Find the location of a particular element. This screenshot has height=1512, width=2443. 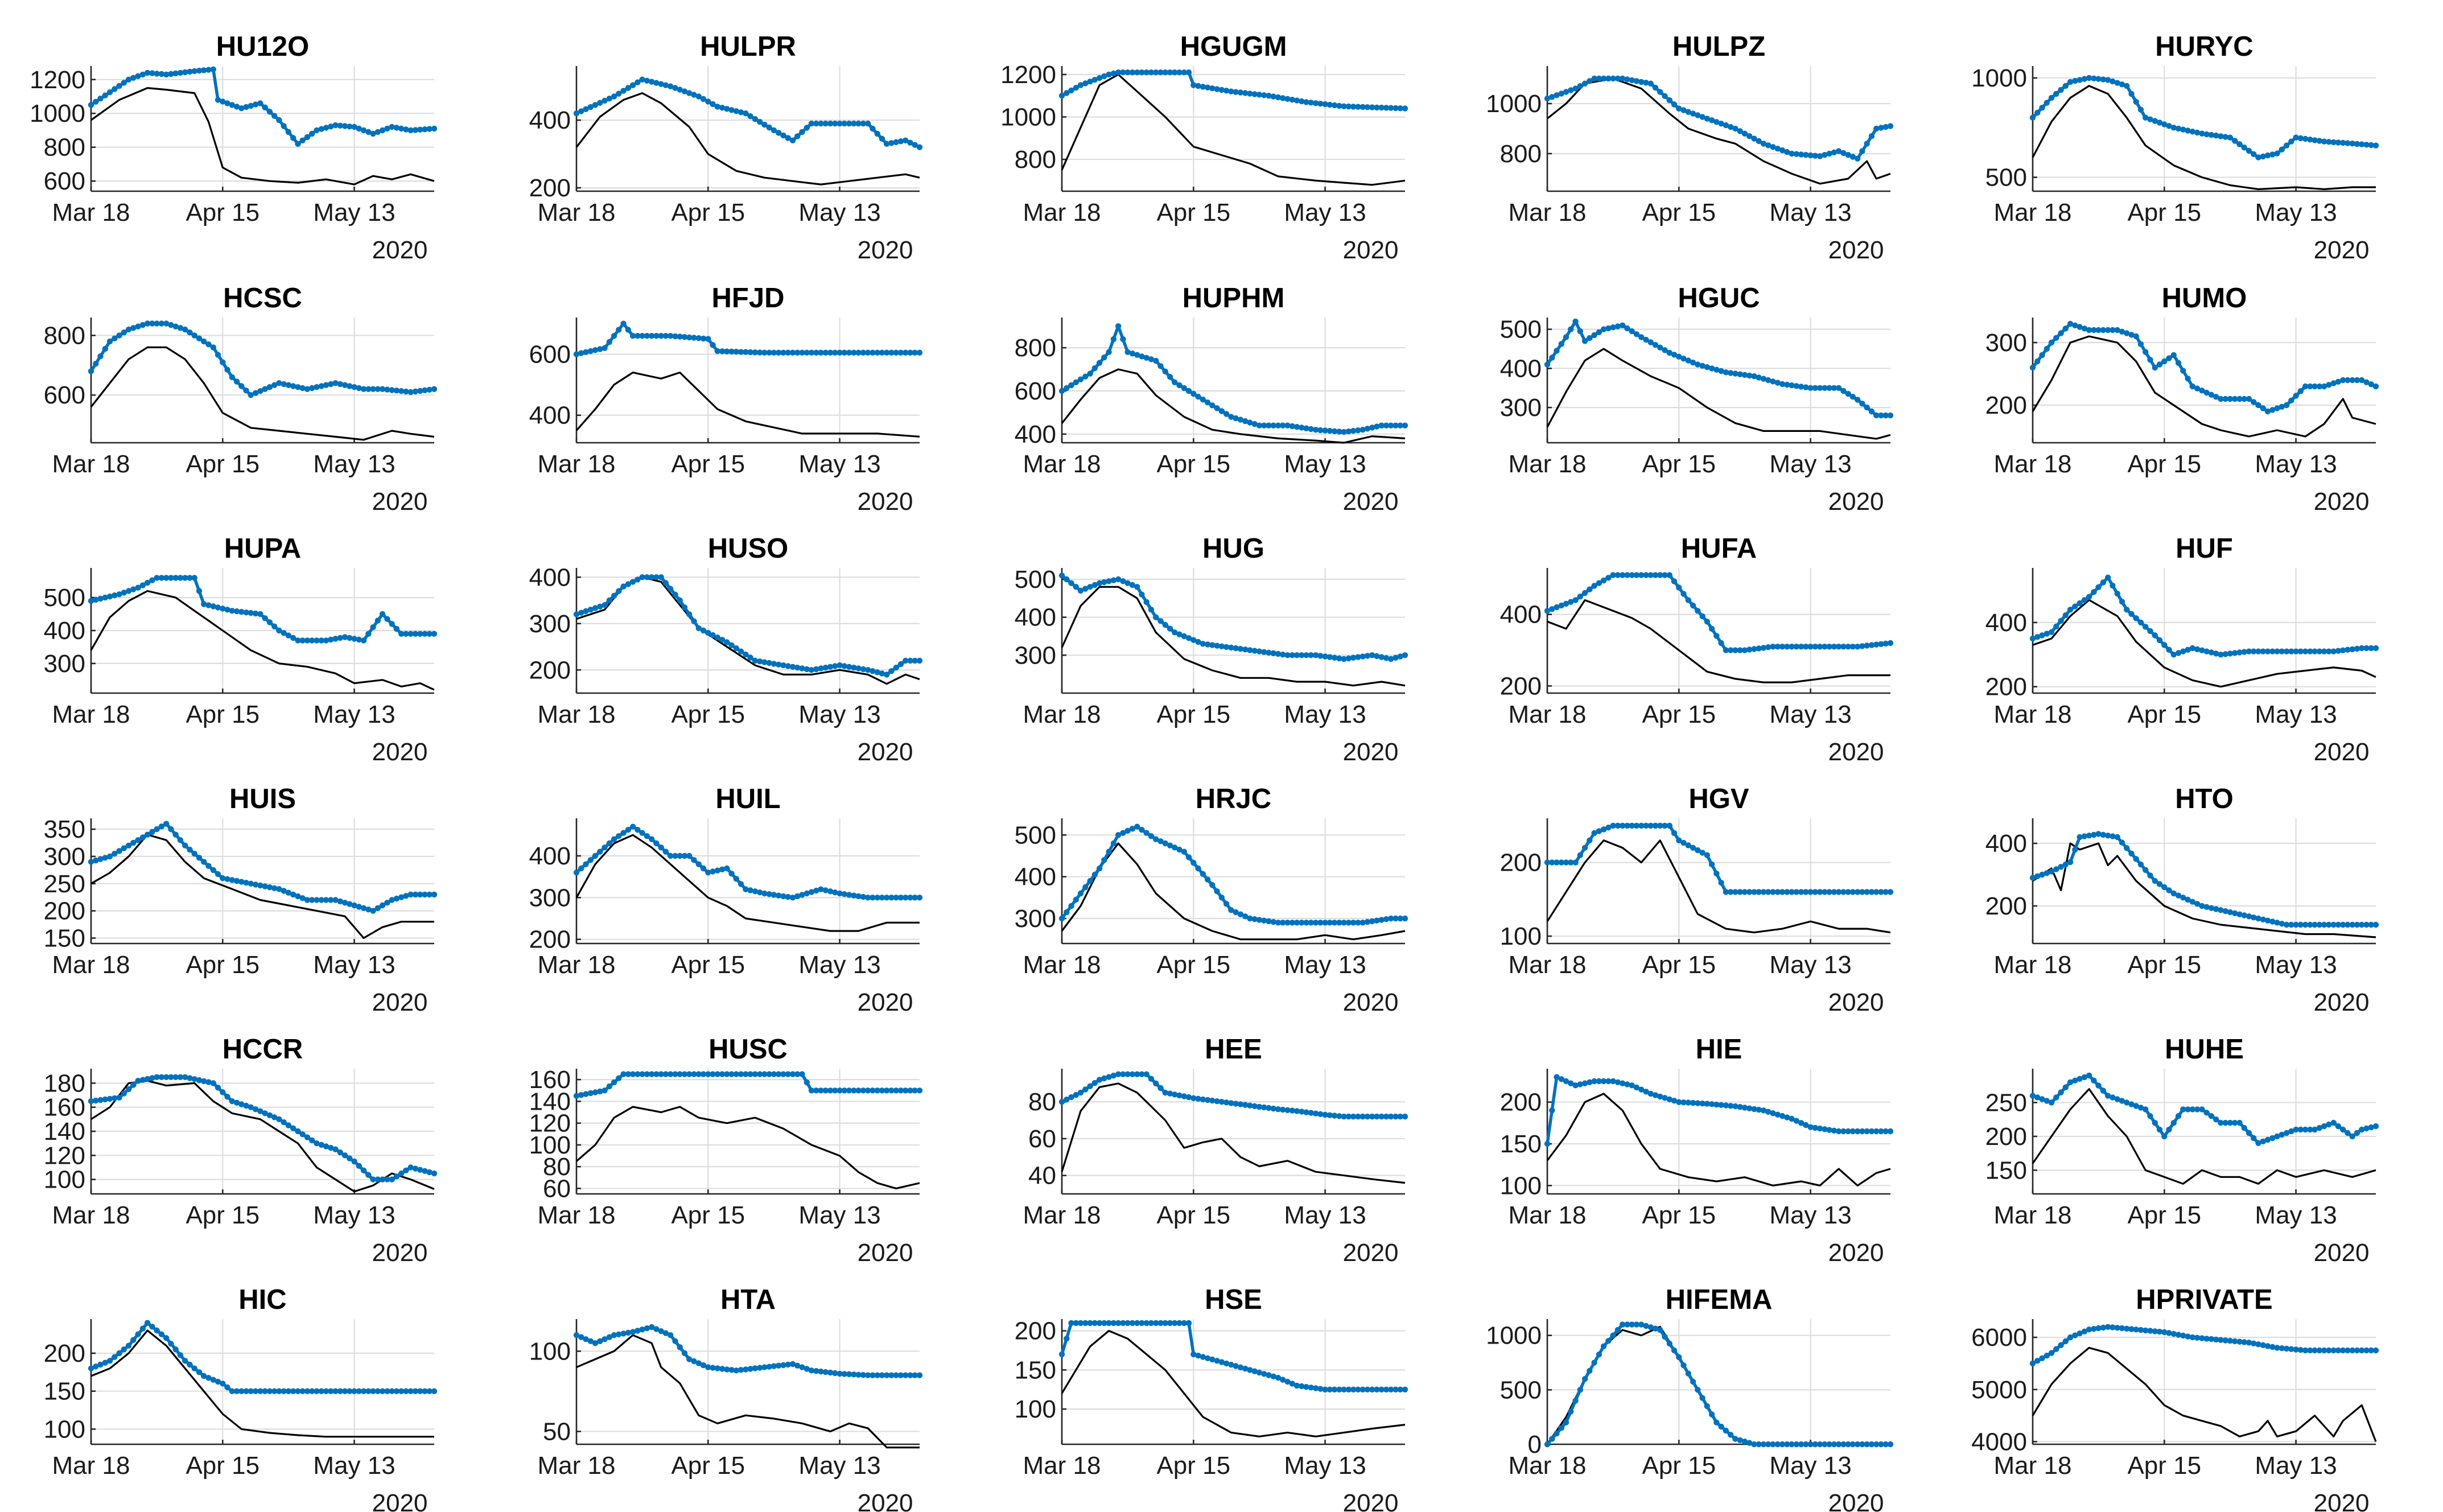

occupancy-series-line is located at coordinates (262, 640).